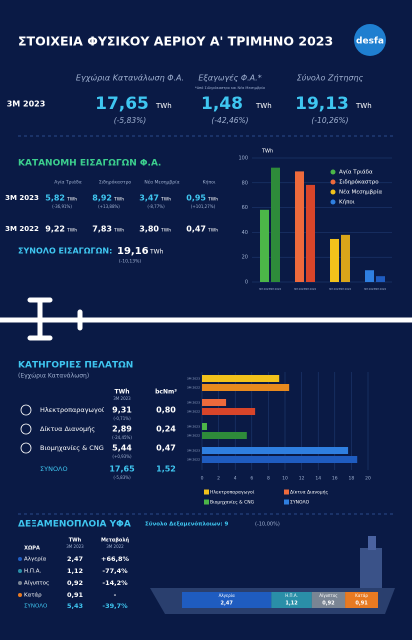 This screenshot has height=640, width=412. What do you see at coordinates (26, 104) in the screenshot?
I see `kpi-period: 3M 2023` at bounding box center [26, 104].